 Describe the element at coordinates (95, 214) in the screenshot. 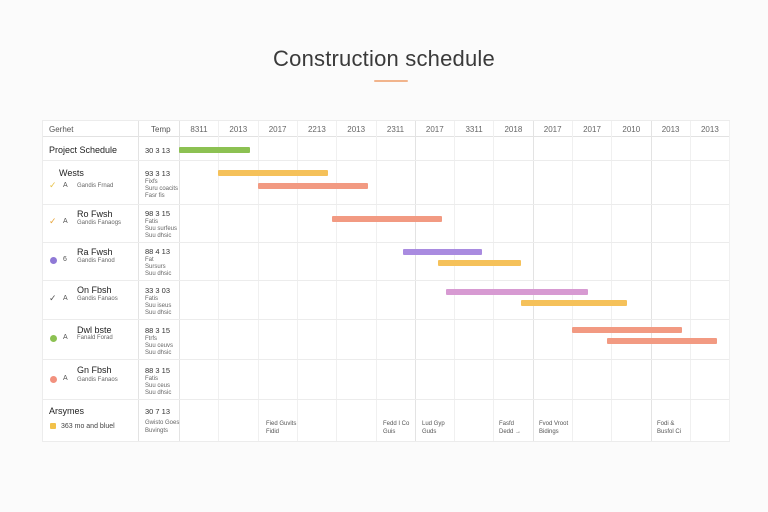

I see `phase-name: Ro Fwsh` at that location.